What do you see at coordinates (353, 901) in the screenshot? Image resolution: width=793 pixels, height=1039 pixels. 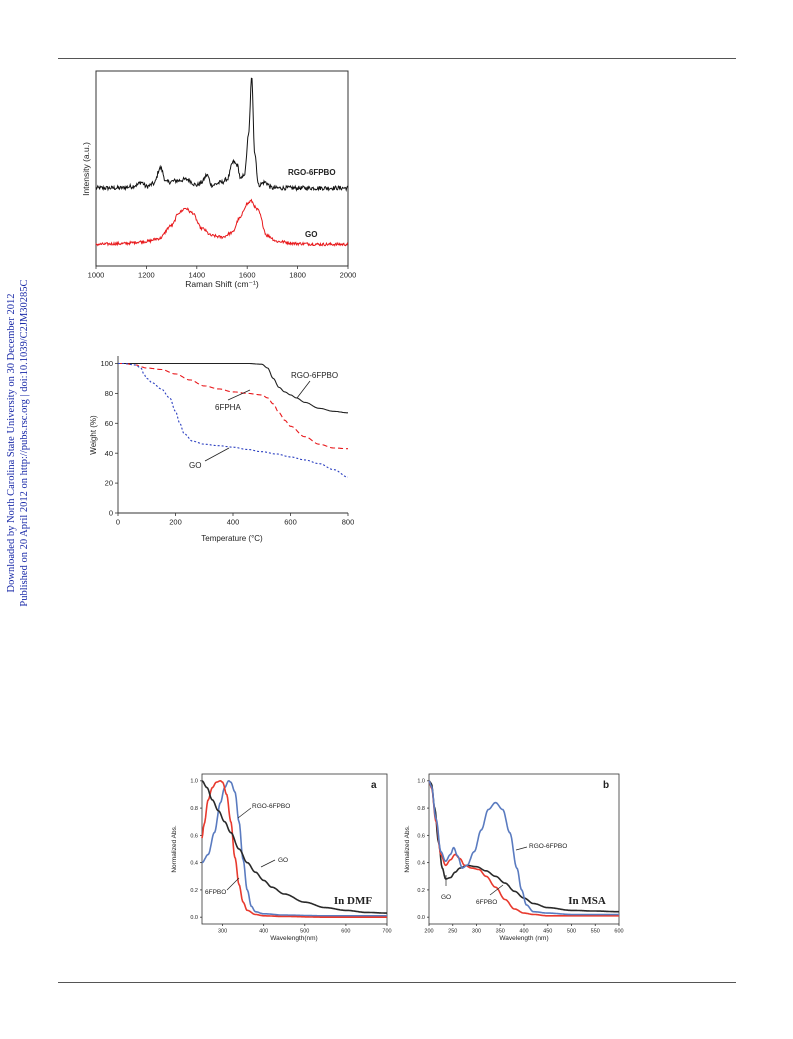 I see `inset-text-dmf: In DMF` at bounding box center [353, 901].